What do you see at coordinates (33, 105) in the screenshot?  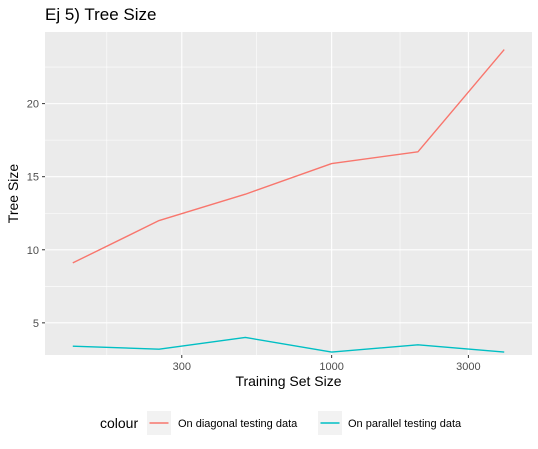 I see `y-tick-label: 20` at bounding box center [33, 105].